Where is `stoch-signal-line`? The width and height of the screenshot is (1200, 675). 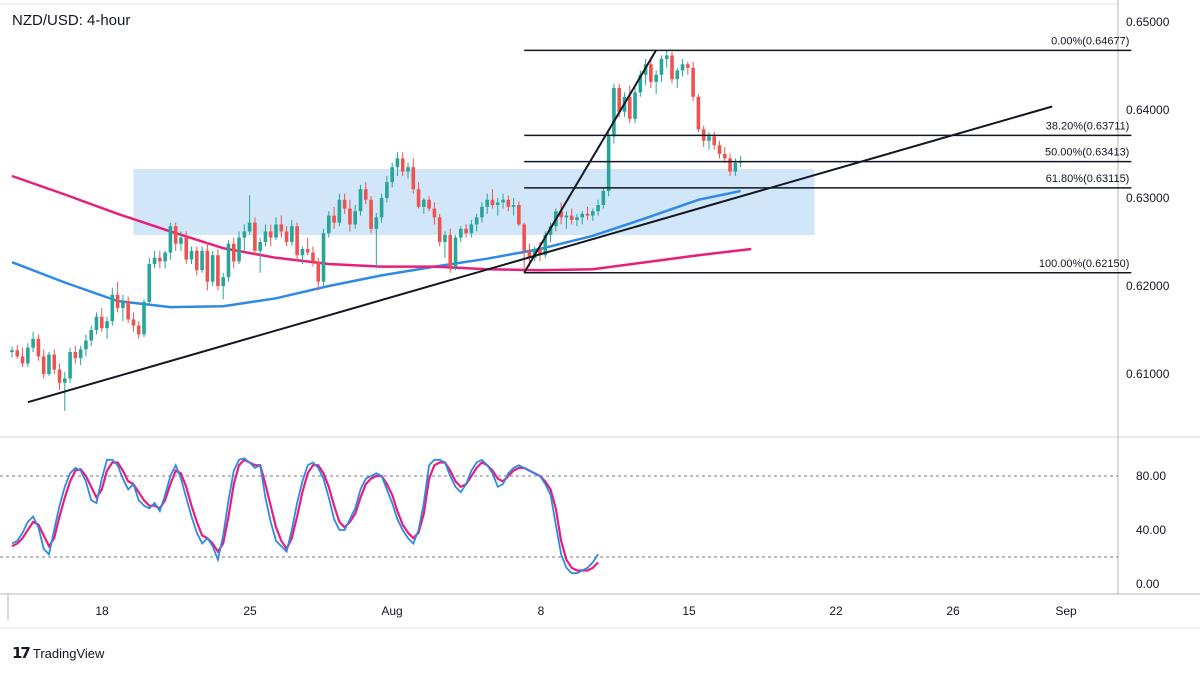 stoch-signal-line is located at coordinates (305, 515).